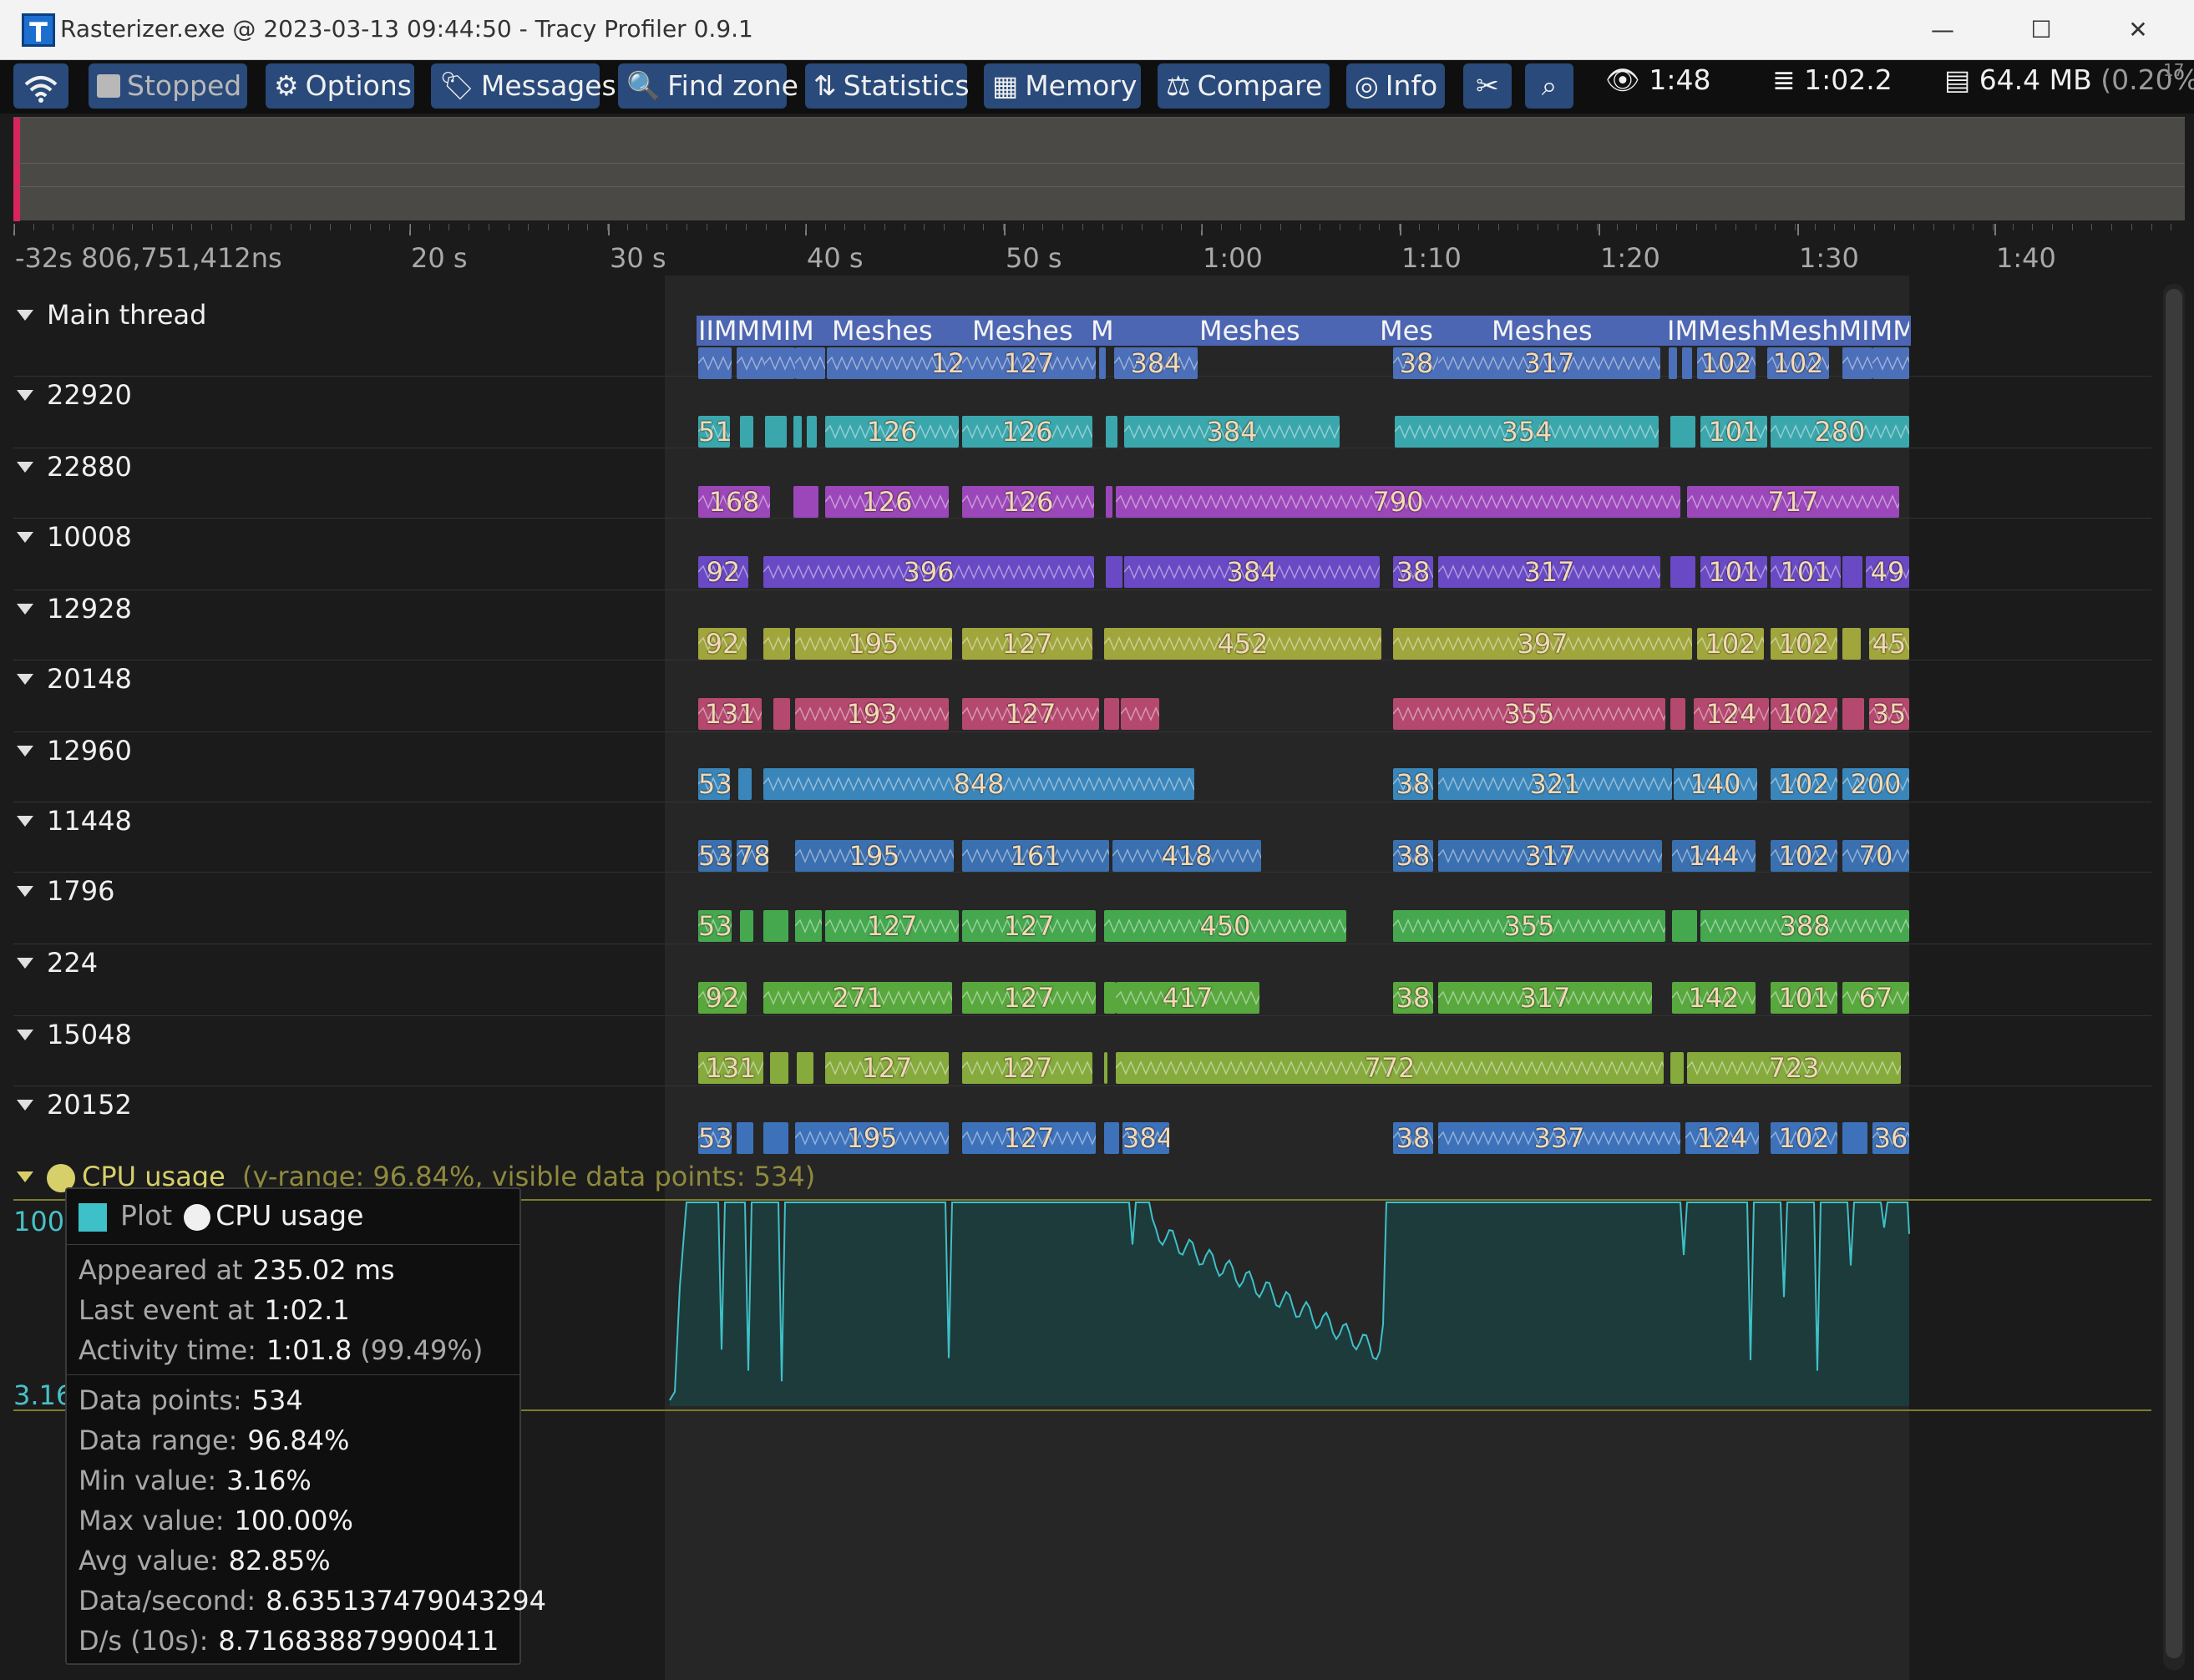 The width and height of the screenshot is (2194, 1680). Describe the element at coordinates (1887, 572) in the screenshot. I see `zone-block: 49` at that location.